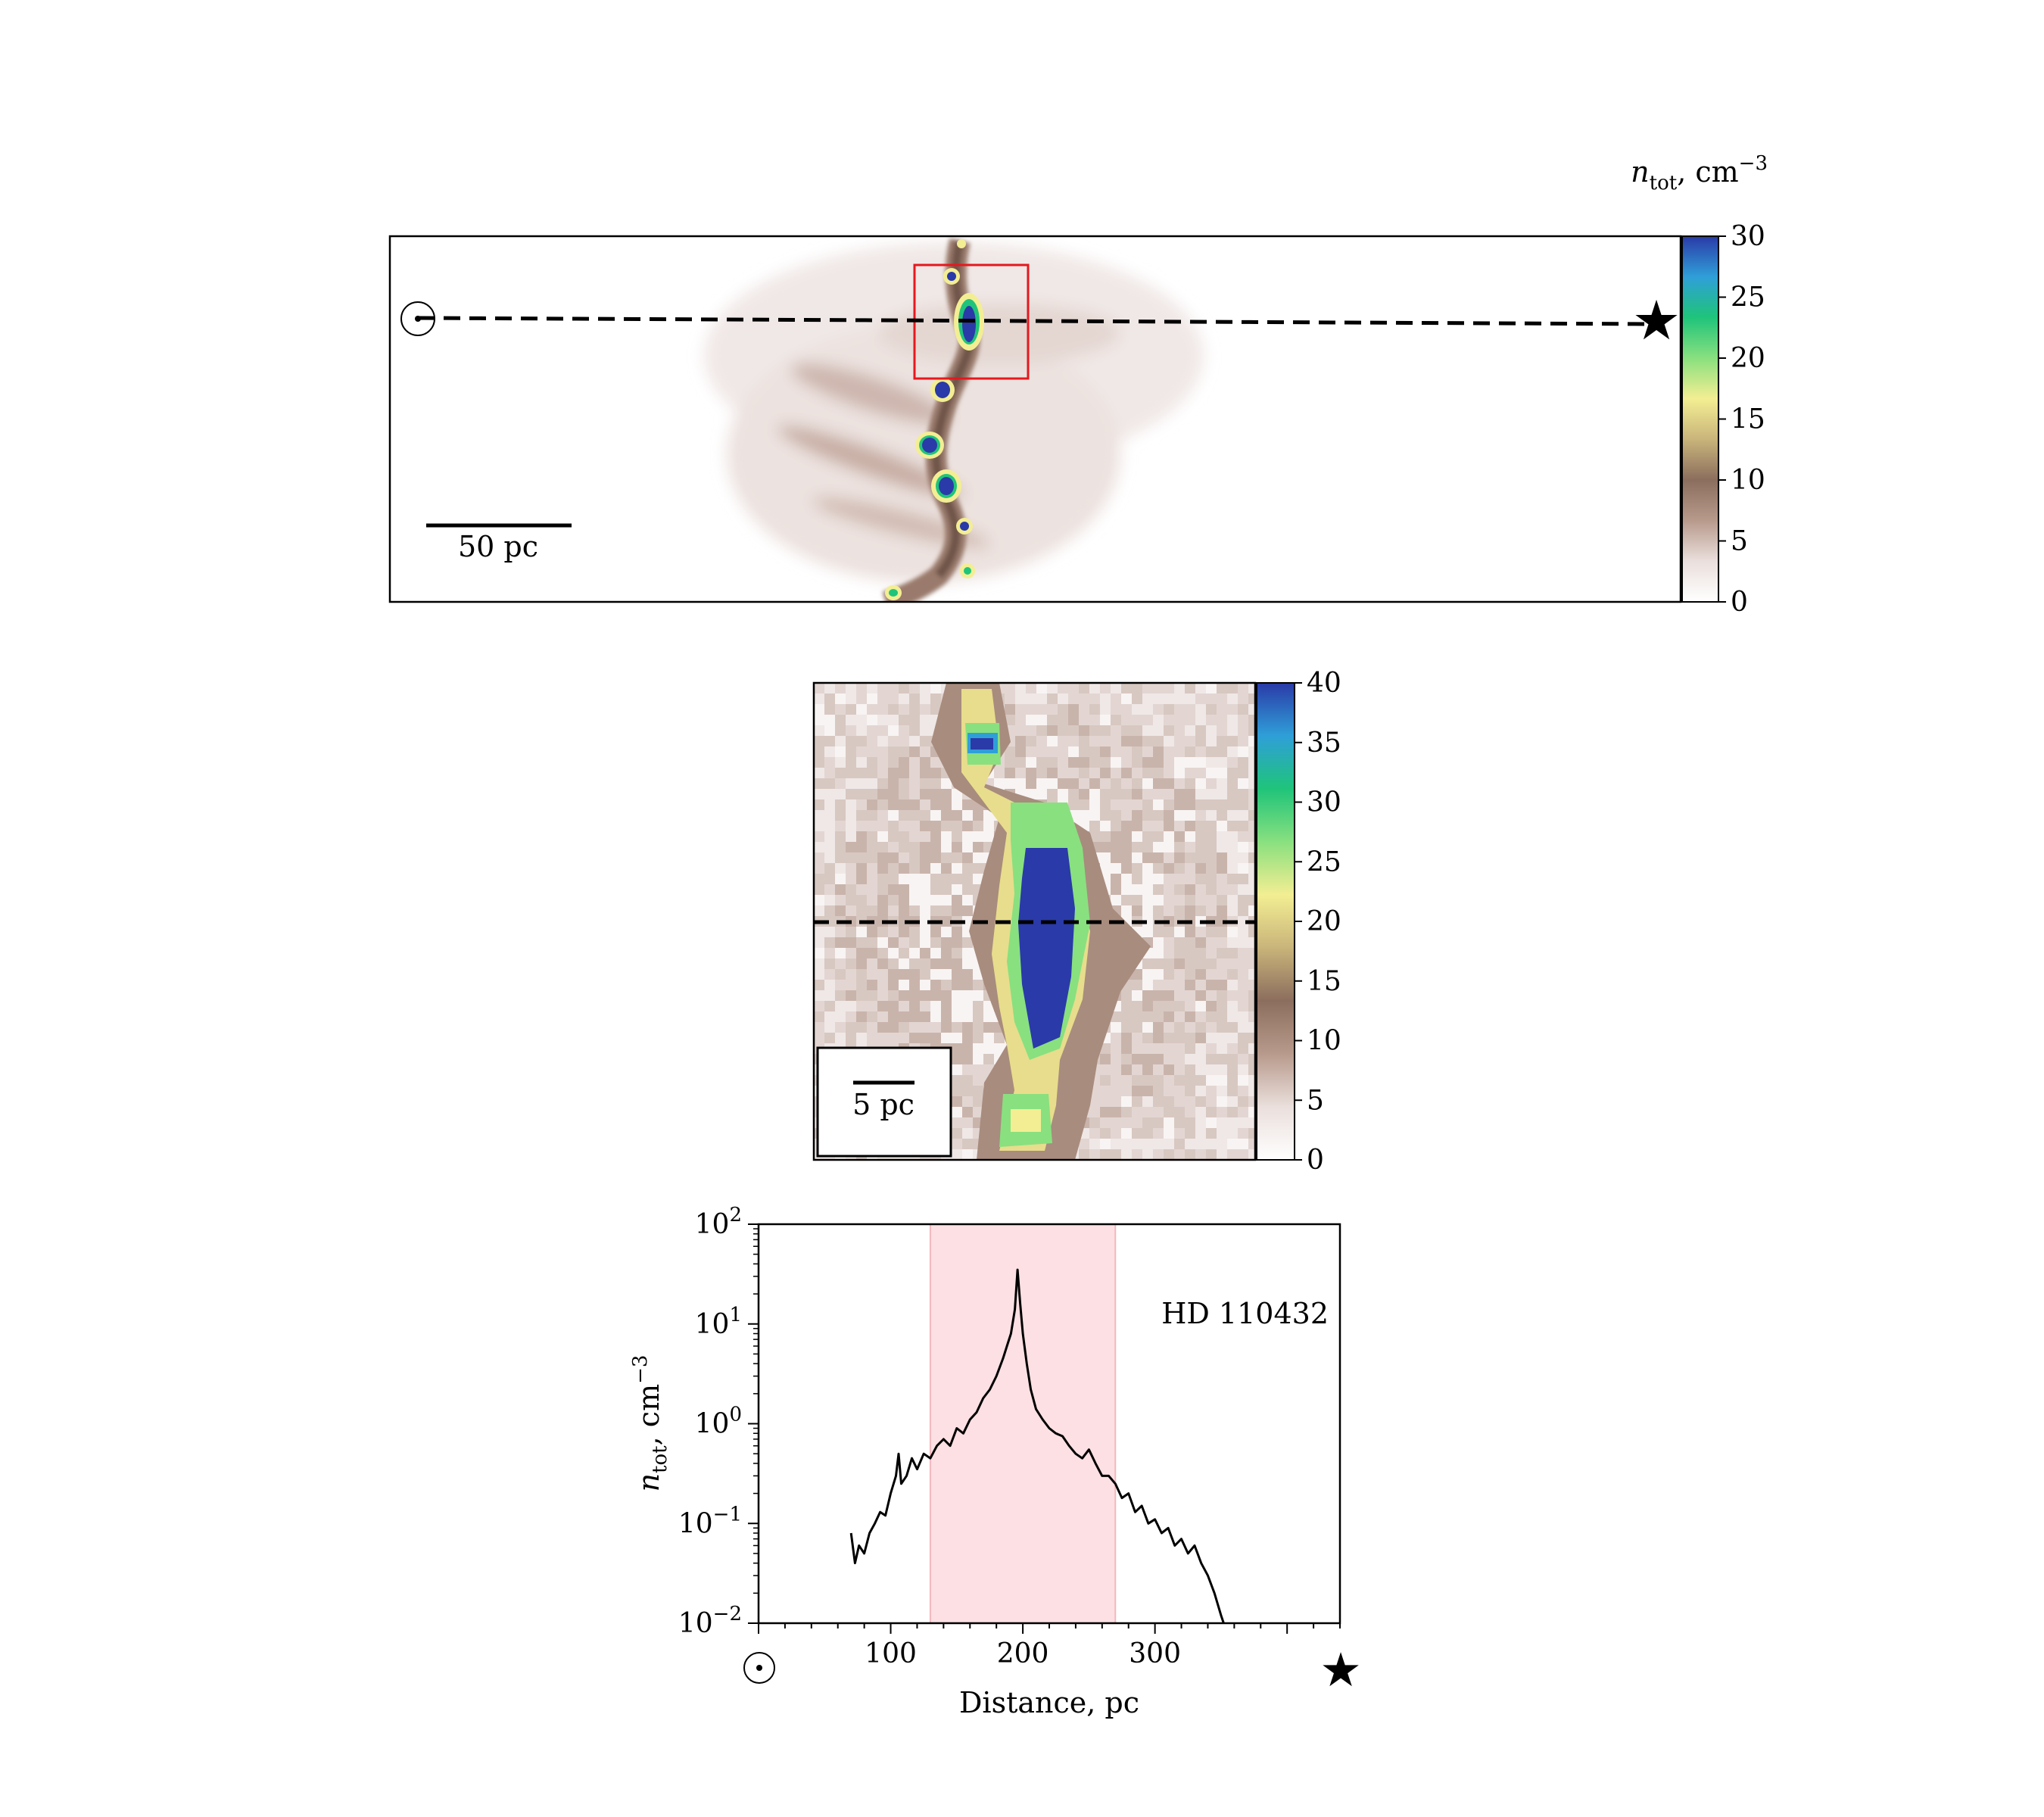 This screenshot has height=1817, width=2044. Describe the element at coordinates (718, 1422) in the screenshot. I see `y-tick-label: 100` at that location.